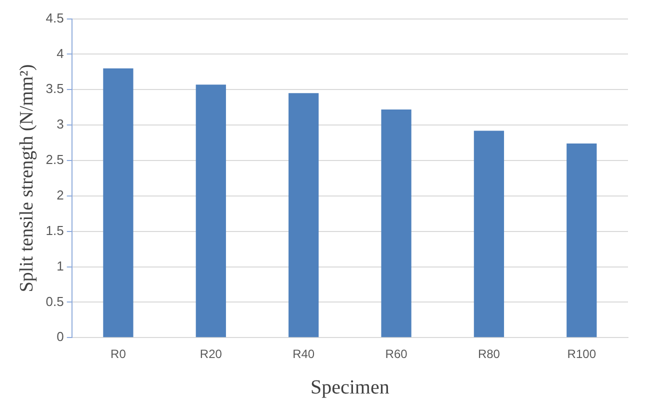 Image resolution: width=663 pixels, height=418 pixels. I want to click on x-tick-label: R20, so click(211, 354).